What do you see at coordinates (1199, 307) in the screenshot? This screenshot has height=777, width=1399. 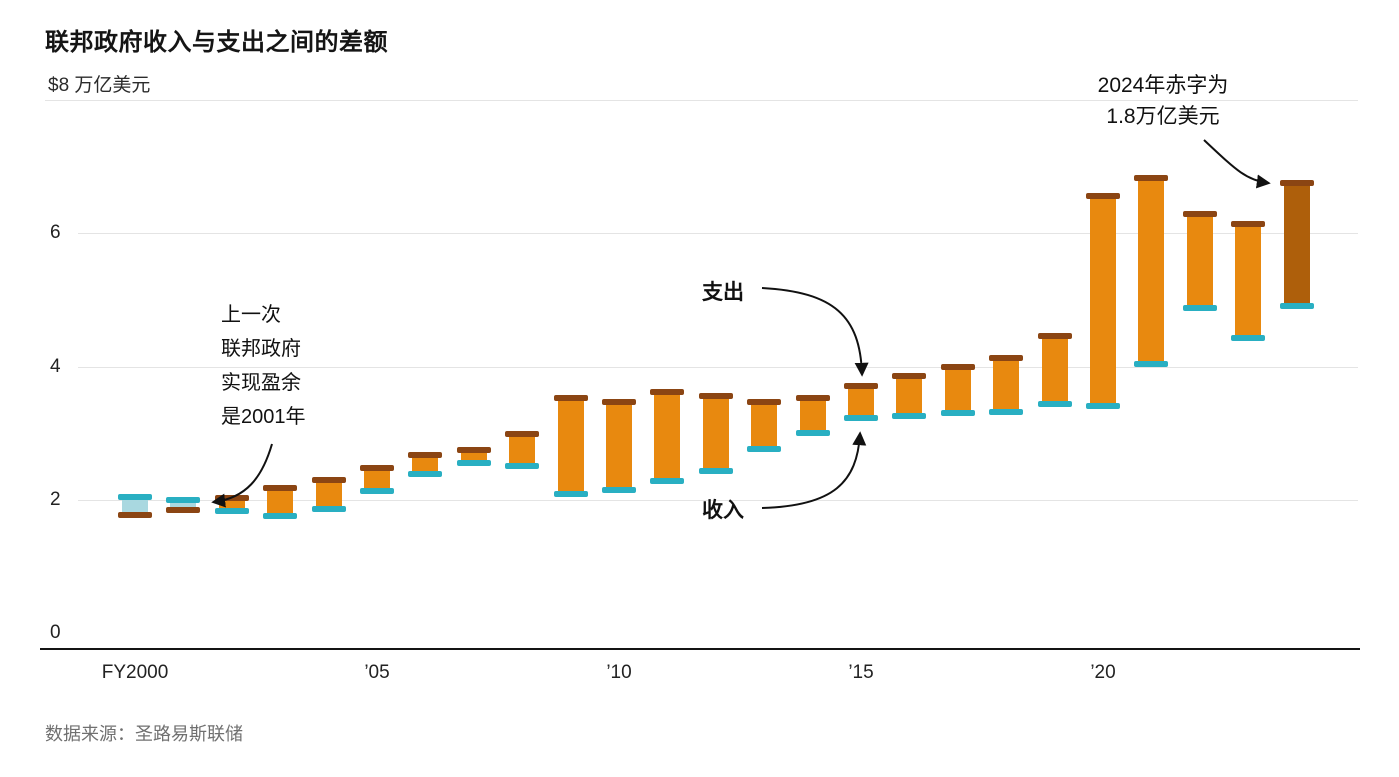 I see `revenue-cap-2022` at bounding box center [1199, 307].